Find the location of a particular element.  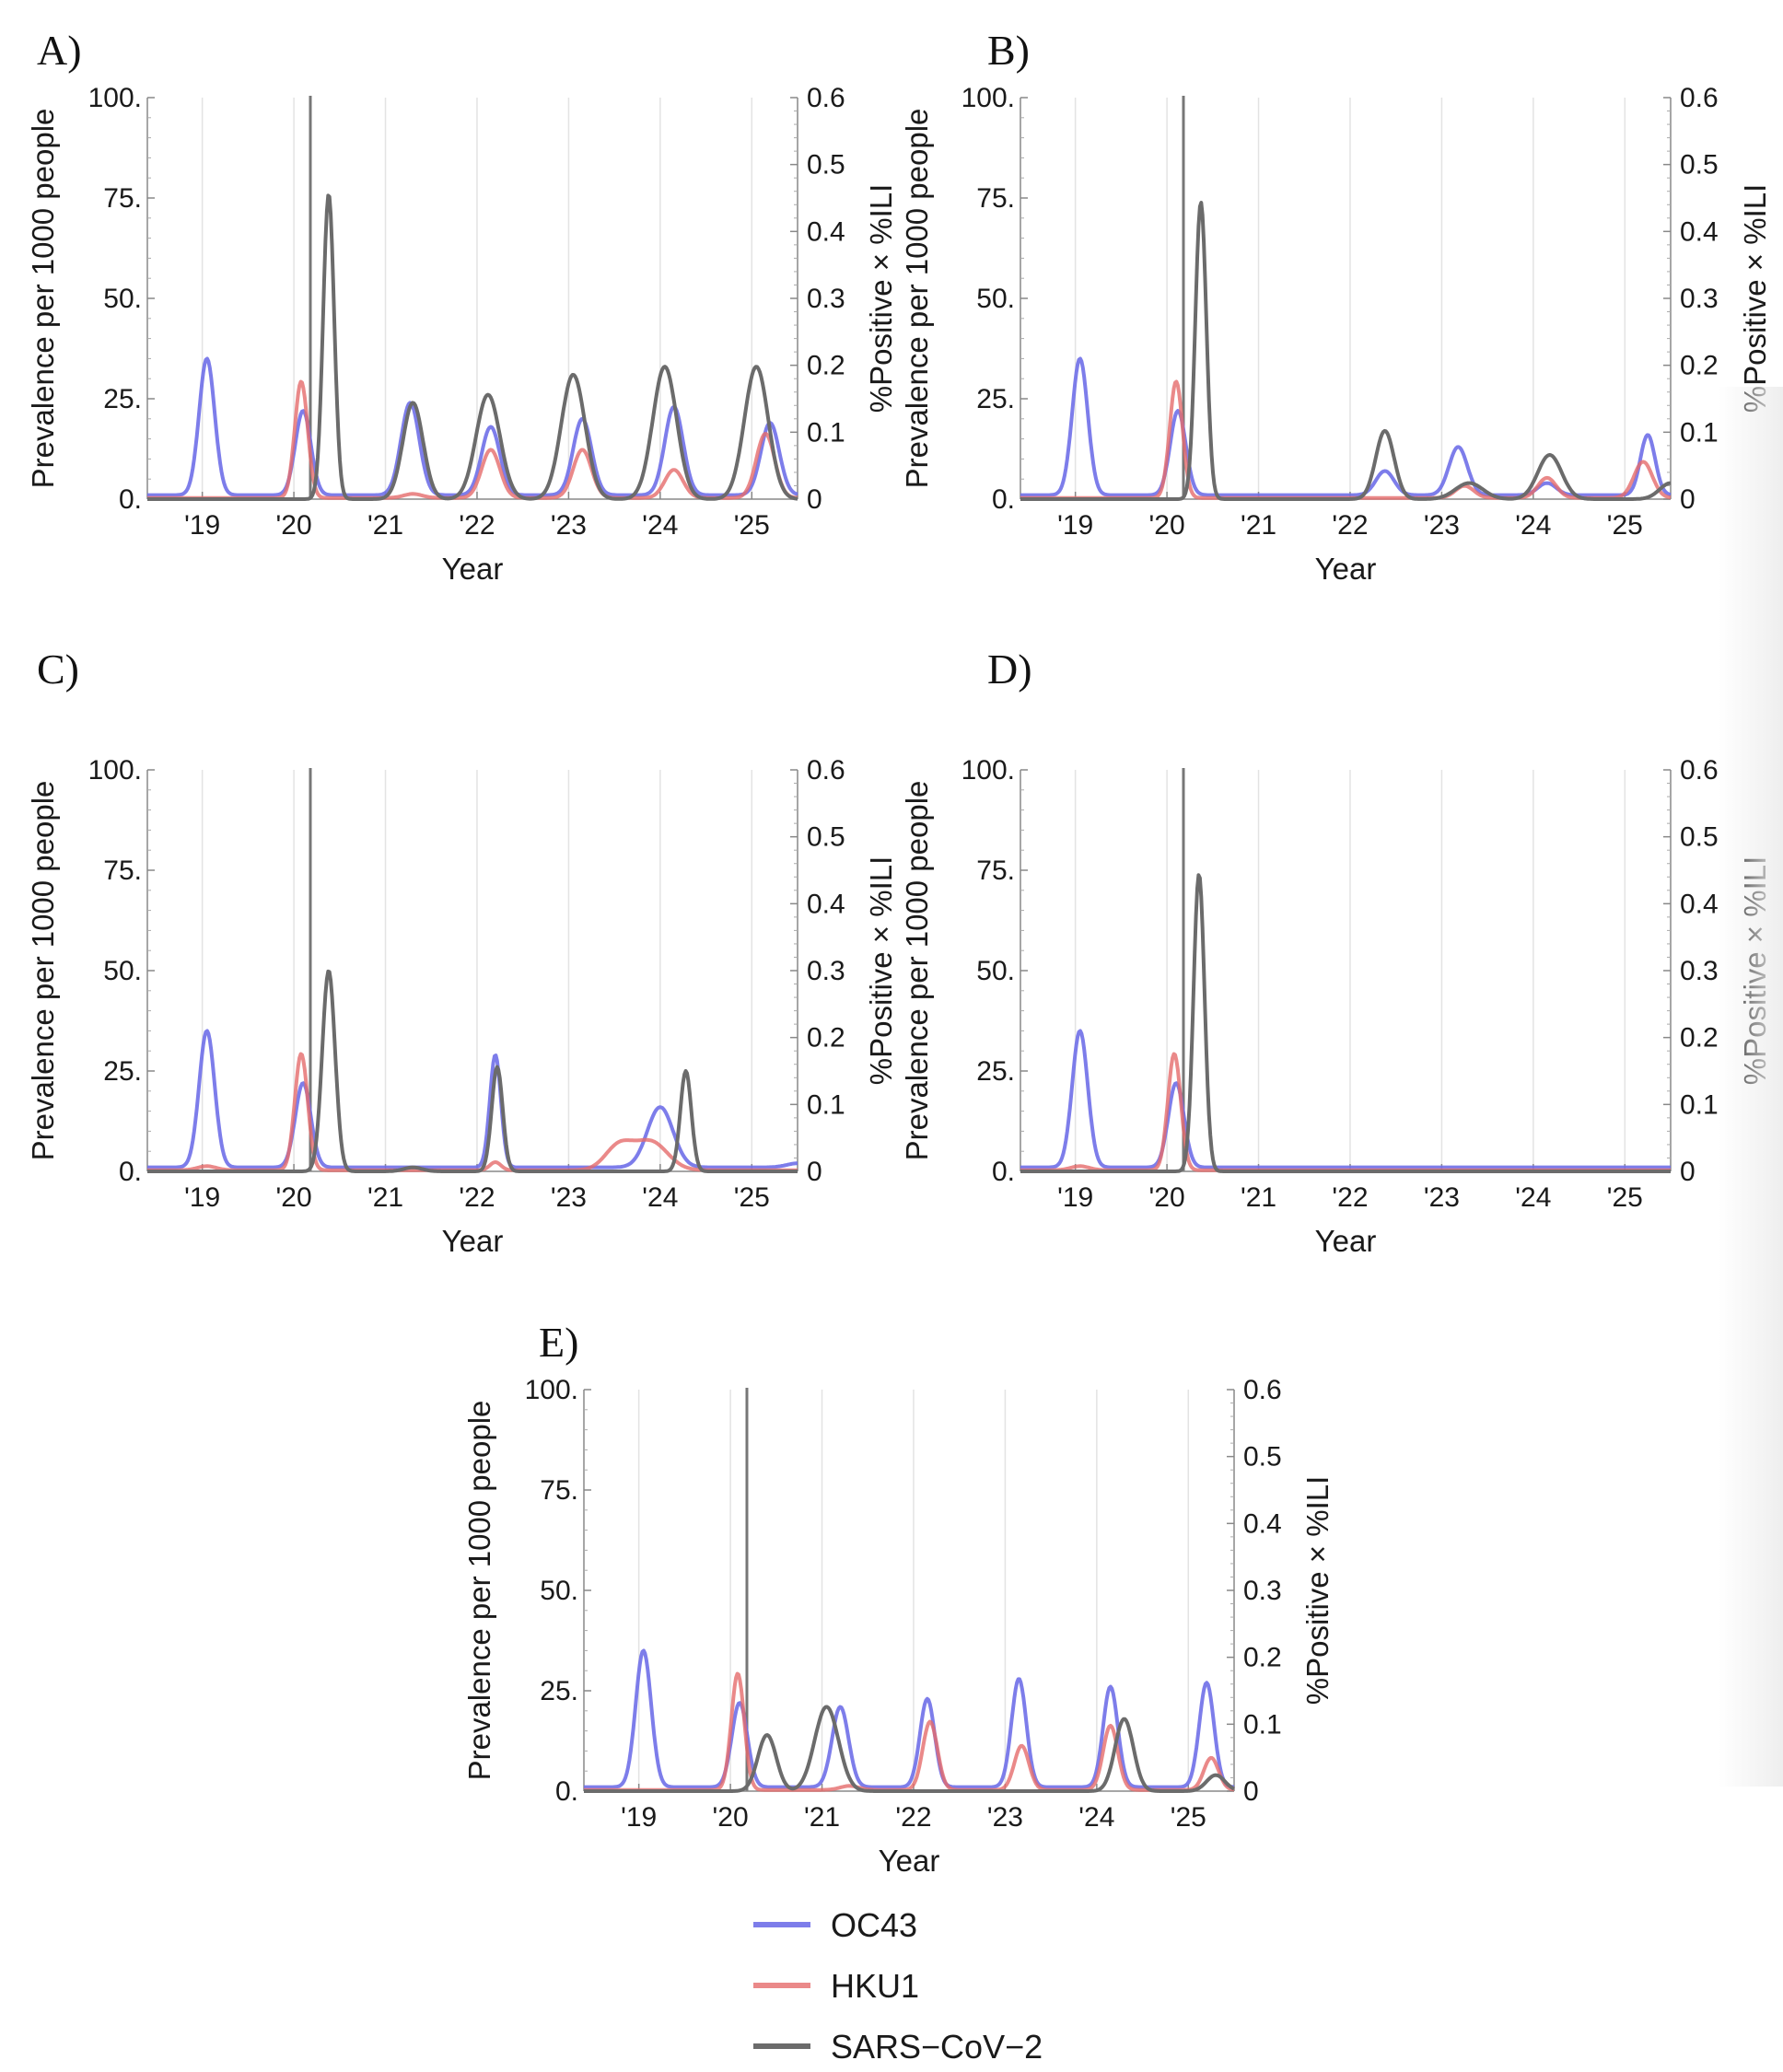

legend: OC43 HKU1 SARS−CoV−2 is located at coordinates (898, 1986).